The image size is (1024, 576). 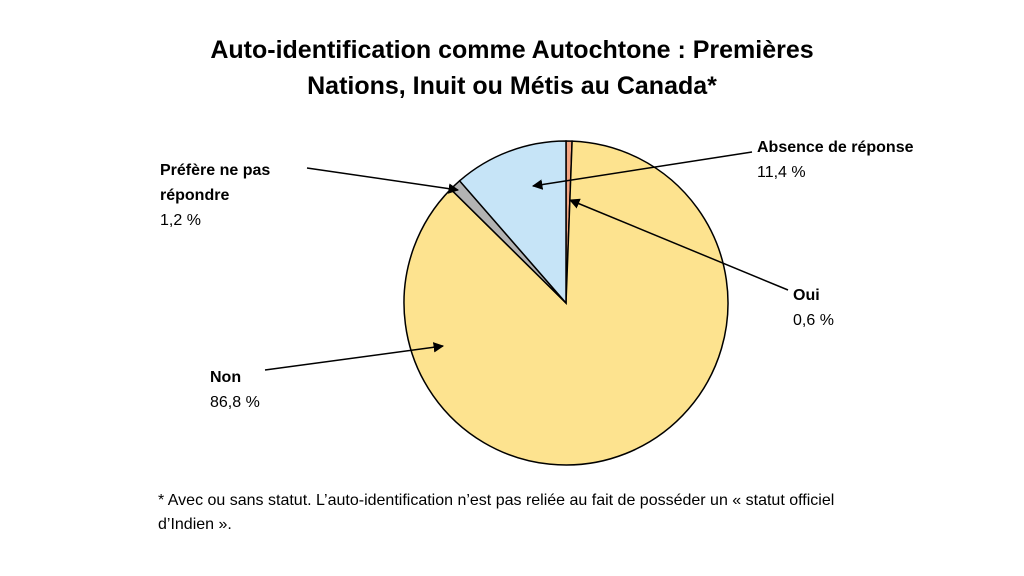 What do you see at coordinates (235, 402) in the screenshot?
I see `value-label: 86,8 %` at bounding box center [235, 402].